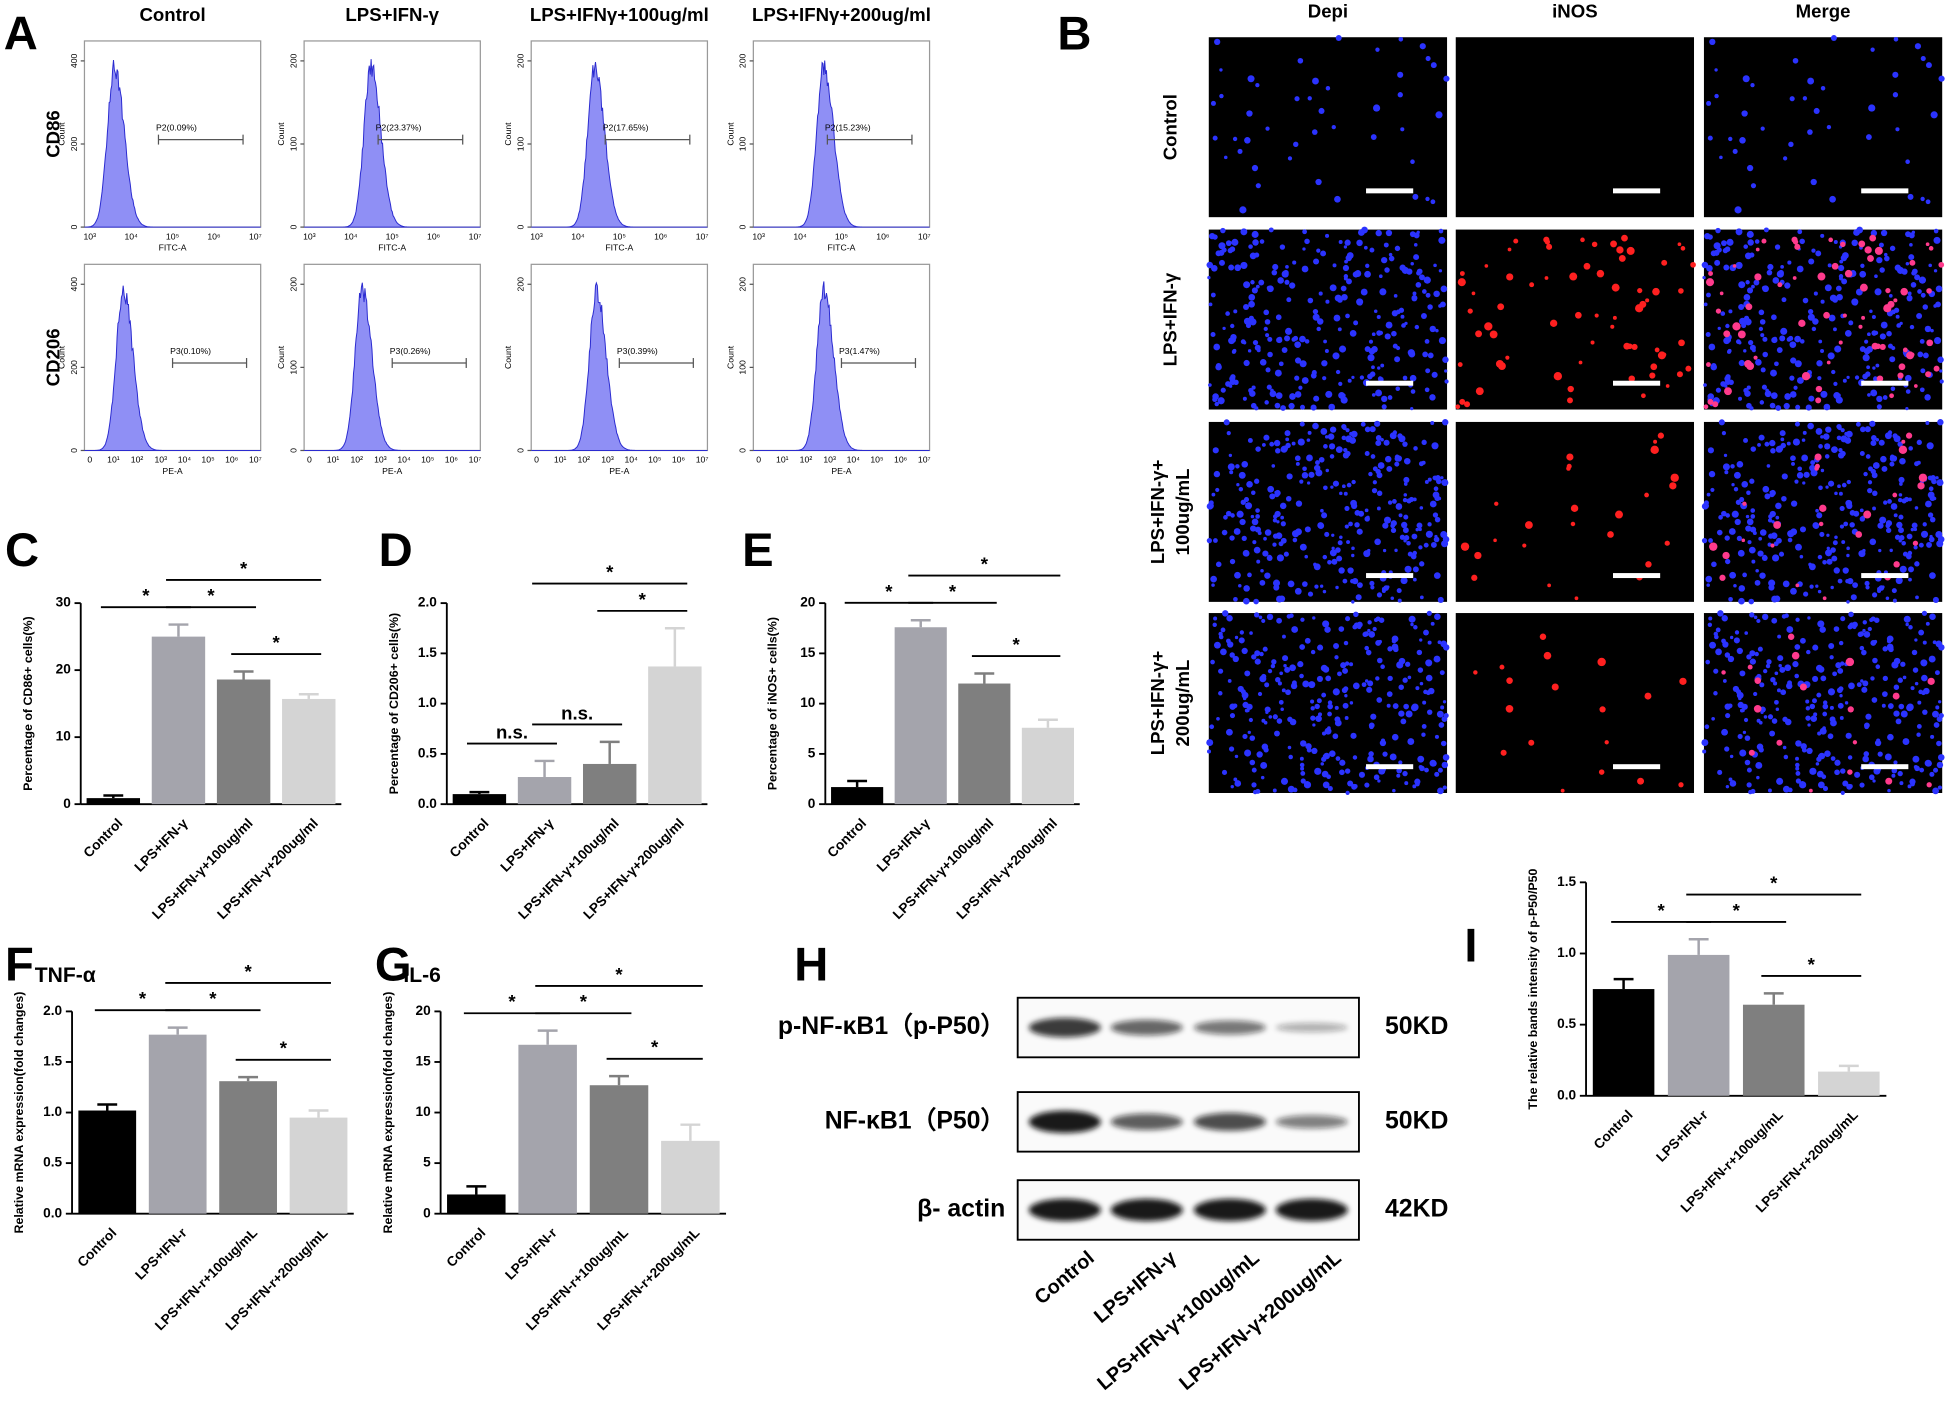 The image size is (1946, 1411). I want to click on protein-label: p-NF-κB1（p-P50）, so click(891, 1025).